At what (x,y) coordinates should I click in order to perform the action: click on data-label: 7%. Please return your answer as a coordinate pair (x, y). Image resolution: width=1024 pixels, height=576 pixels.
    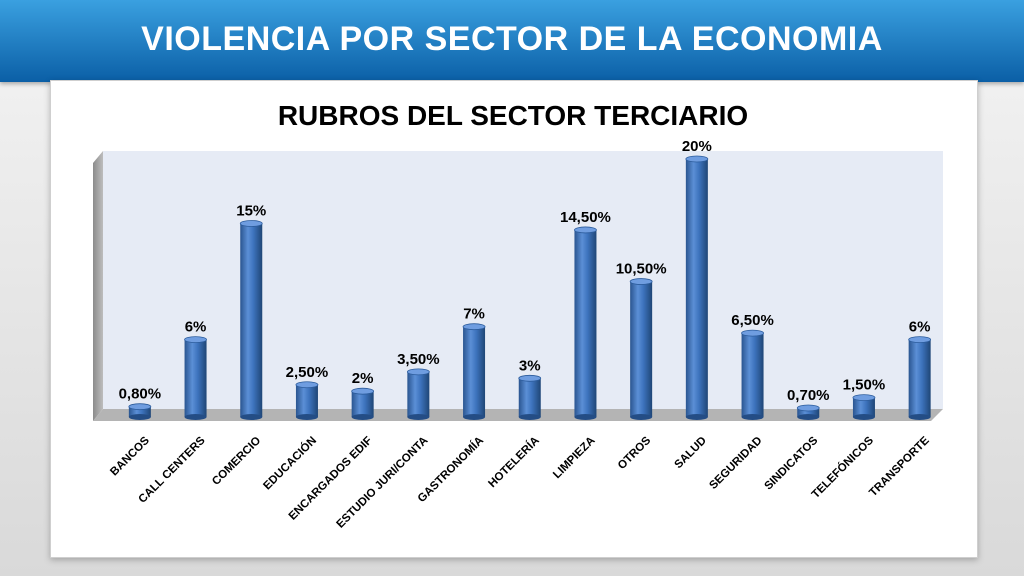
    Looking at the image, I should click on (474, 314).